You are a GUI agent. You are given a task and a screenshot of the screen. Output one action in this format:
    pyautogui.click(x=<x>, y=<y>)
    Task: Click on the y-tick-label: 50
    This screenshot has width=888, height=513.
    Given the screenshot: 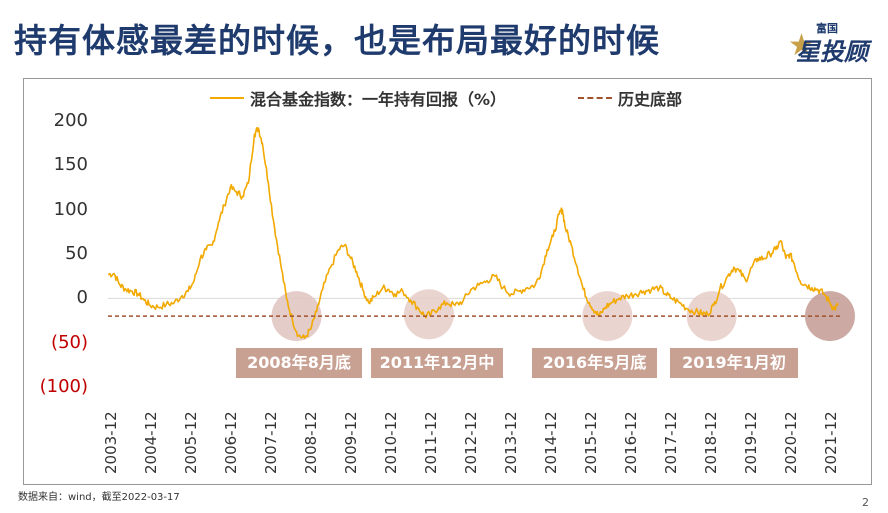 What is the action you would take?
    pyautogui.click(x=76, y=253)
    